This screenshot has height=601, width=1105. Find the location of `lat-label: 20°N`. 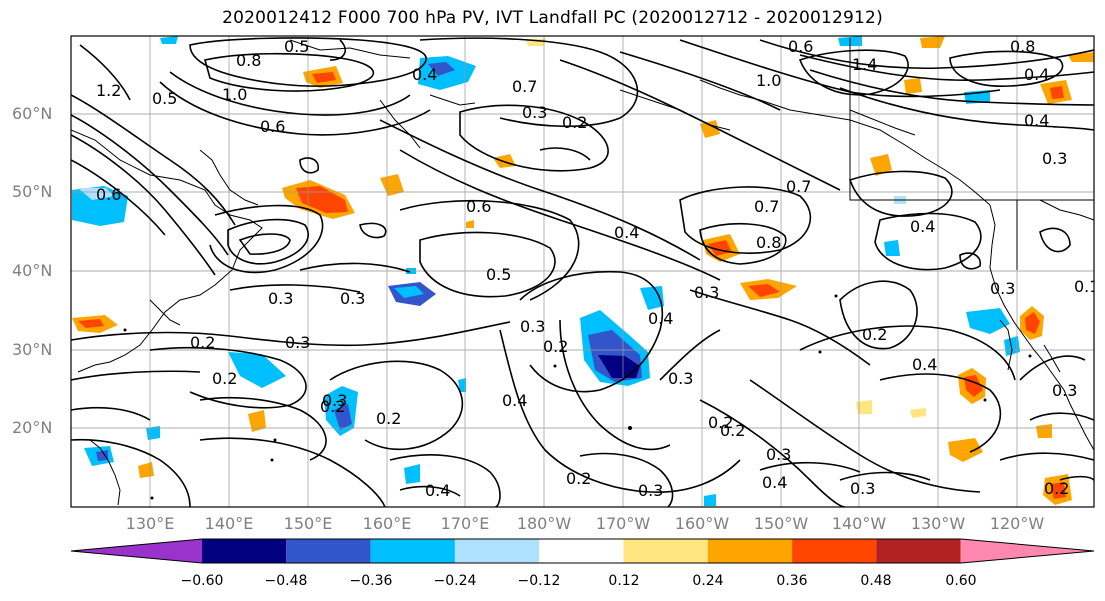

lat-label: 20°N is located at coordinates (32, 427).